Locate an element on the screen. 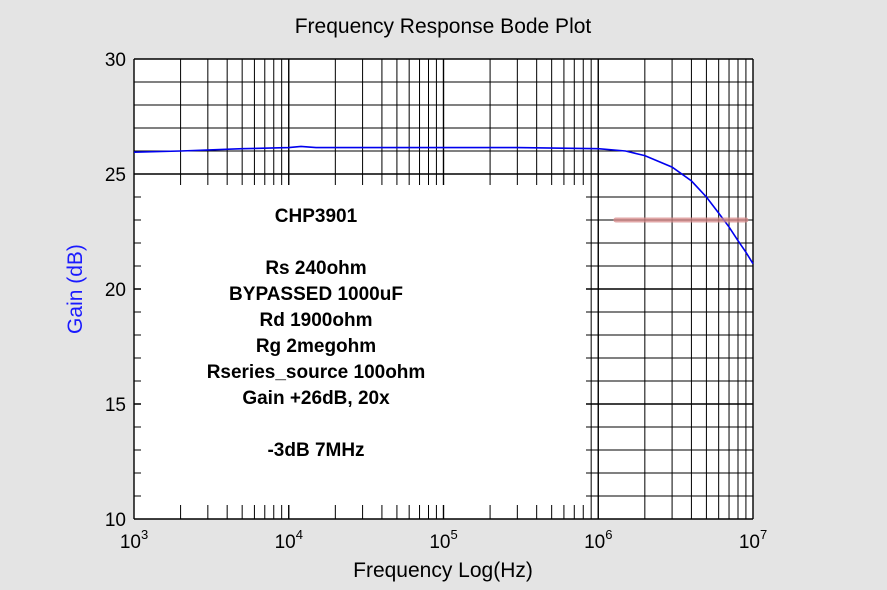  y-tick-label: 20 is located at coordinates (115, 290).